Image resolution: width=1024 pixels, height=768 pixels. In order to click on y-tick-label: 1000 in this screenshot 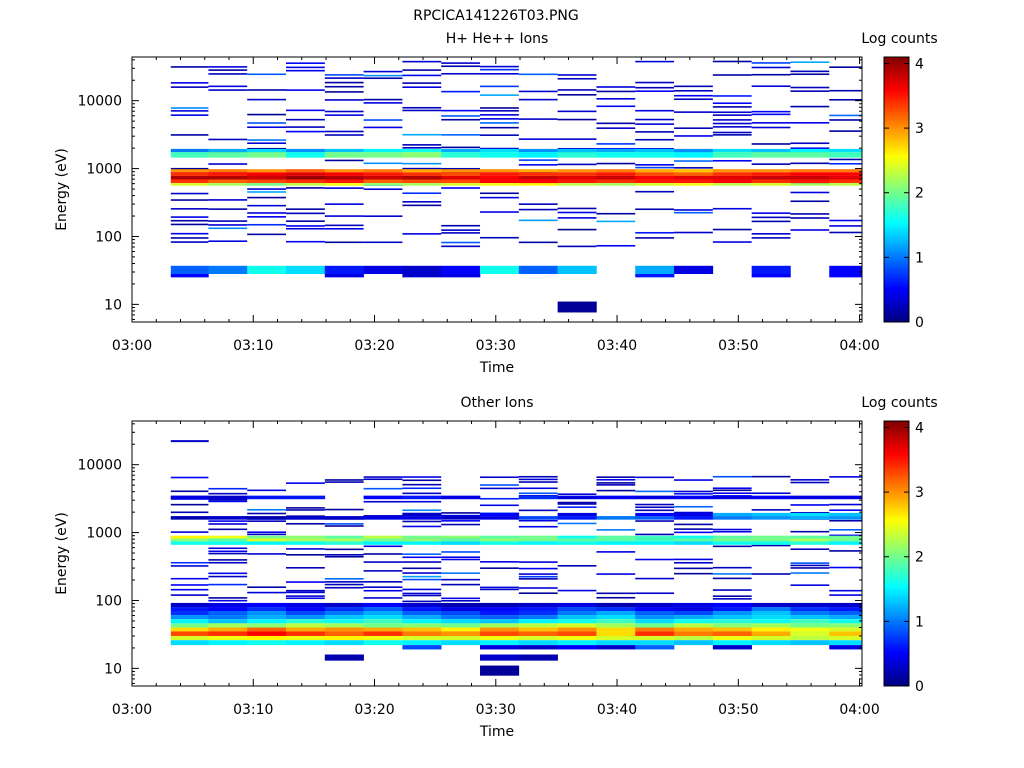, I will do `click(104, 534)`.